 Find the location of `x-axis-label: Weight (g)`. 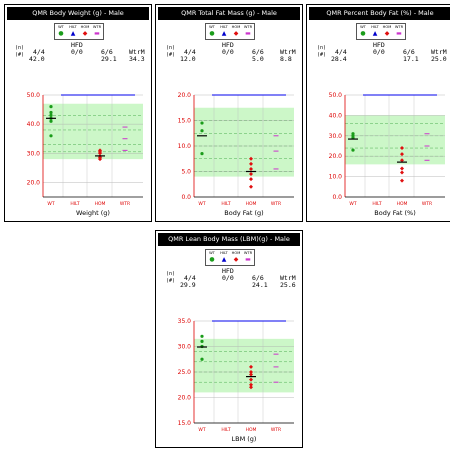

x-axis-label: Weight (g) is located at coordinates (93, 213).